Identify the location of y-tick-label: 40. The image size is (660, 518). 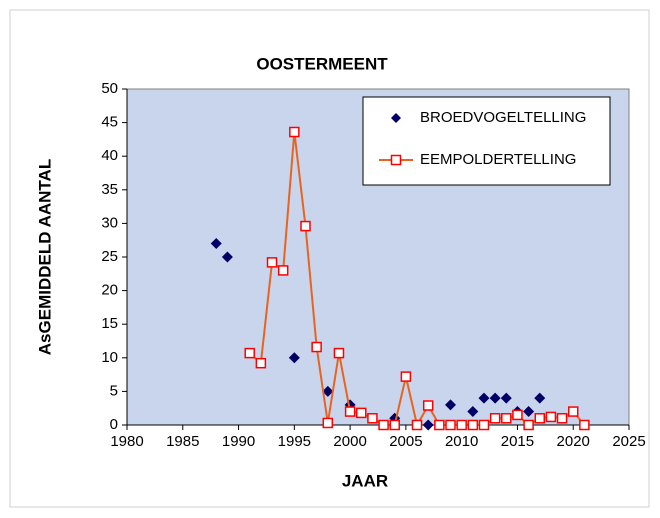
(109, 155).